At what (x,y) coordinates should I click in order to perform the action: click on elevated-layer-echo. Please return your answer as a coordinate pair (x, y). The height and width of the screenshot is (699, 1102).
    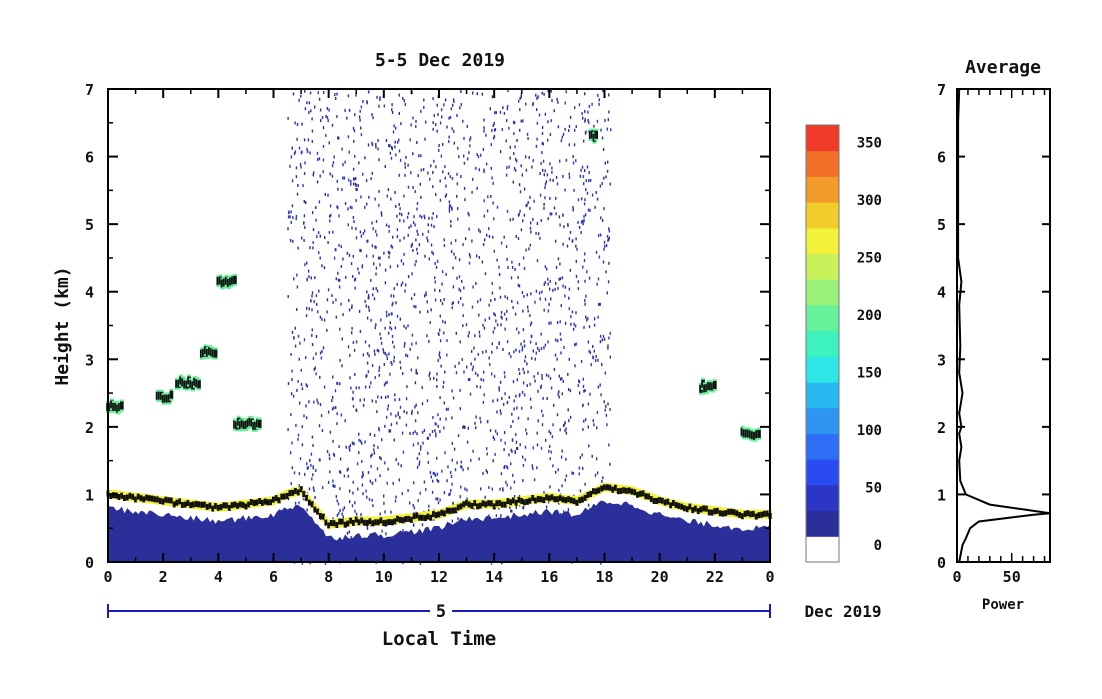
    Looking at the image, I should click on (218, 281).